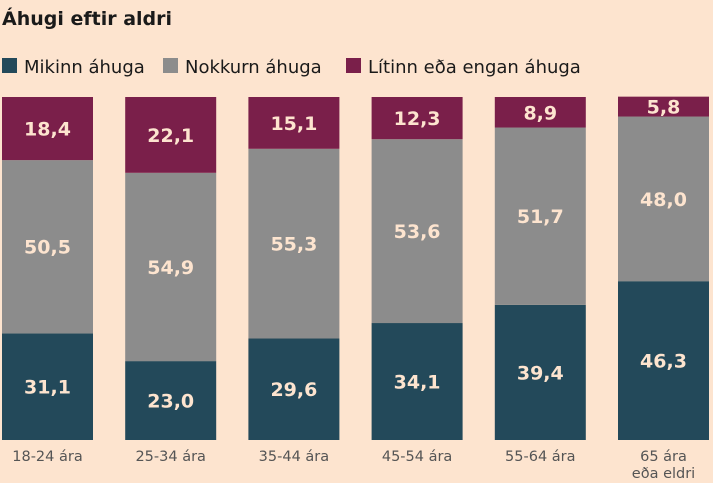  I want to click on data-label: 48,0, so click(663, 200).